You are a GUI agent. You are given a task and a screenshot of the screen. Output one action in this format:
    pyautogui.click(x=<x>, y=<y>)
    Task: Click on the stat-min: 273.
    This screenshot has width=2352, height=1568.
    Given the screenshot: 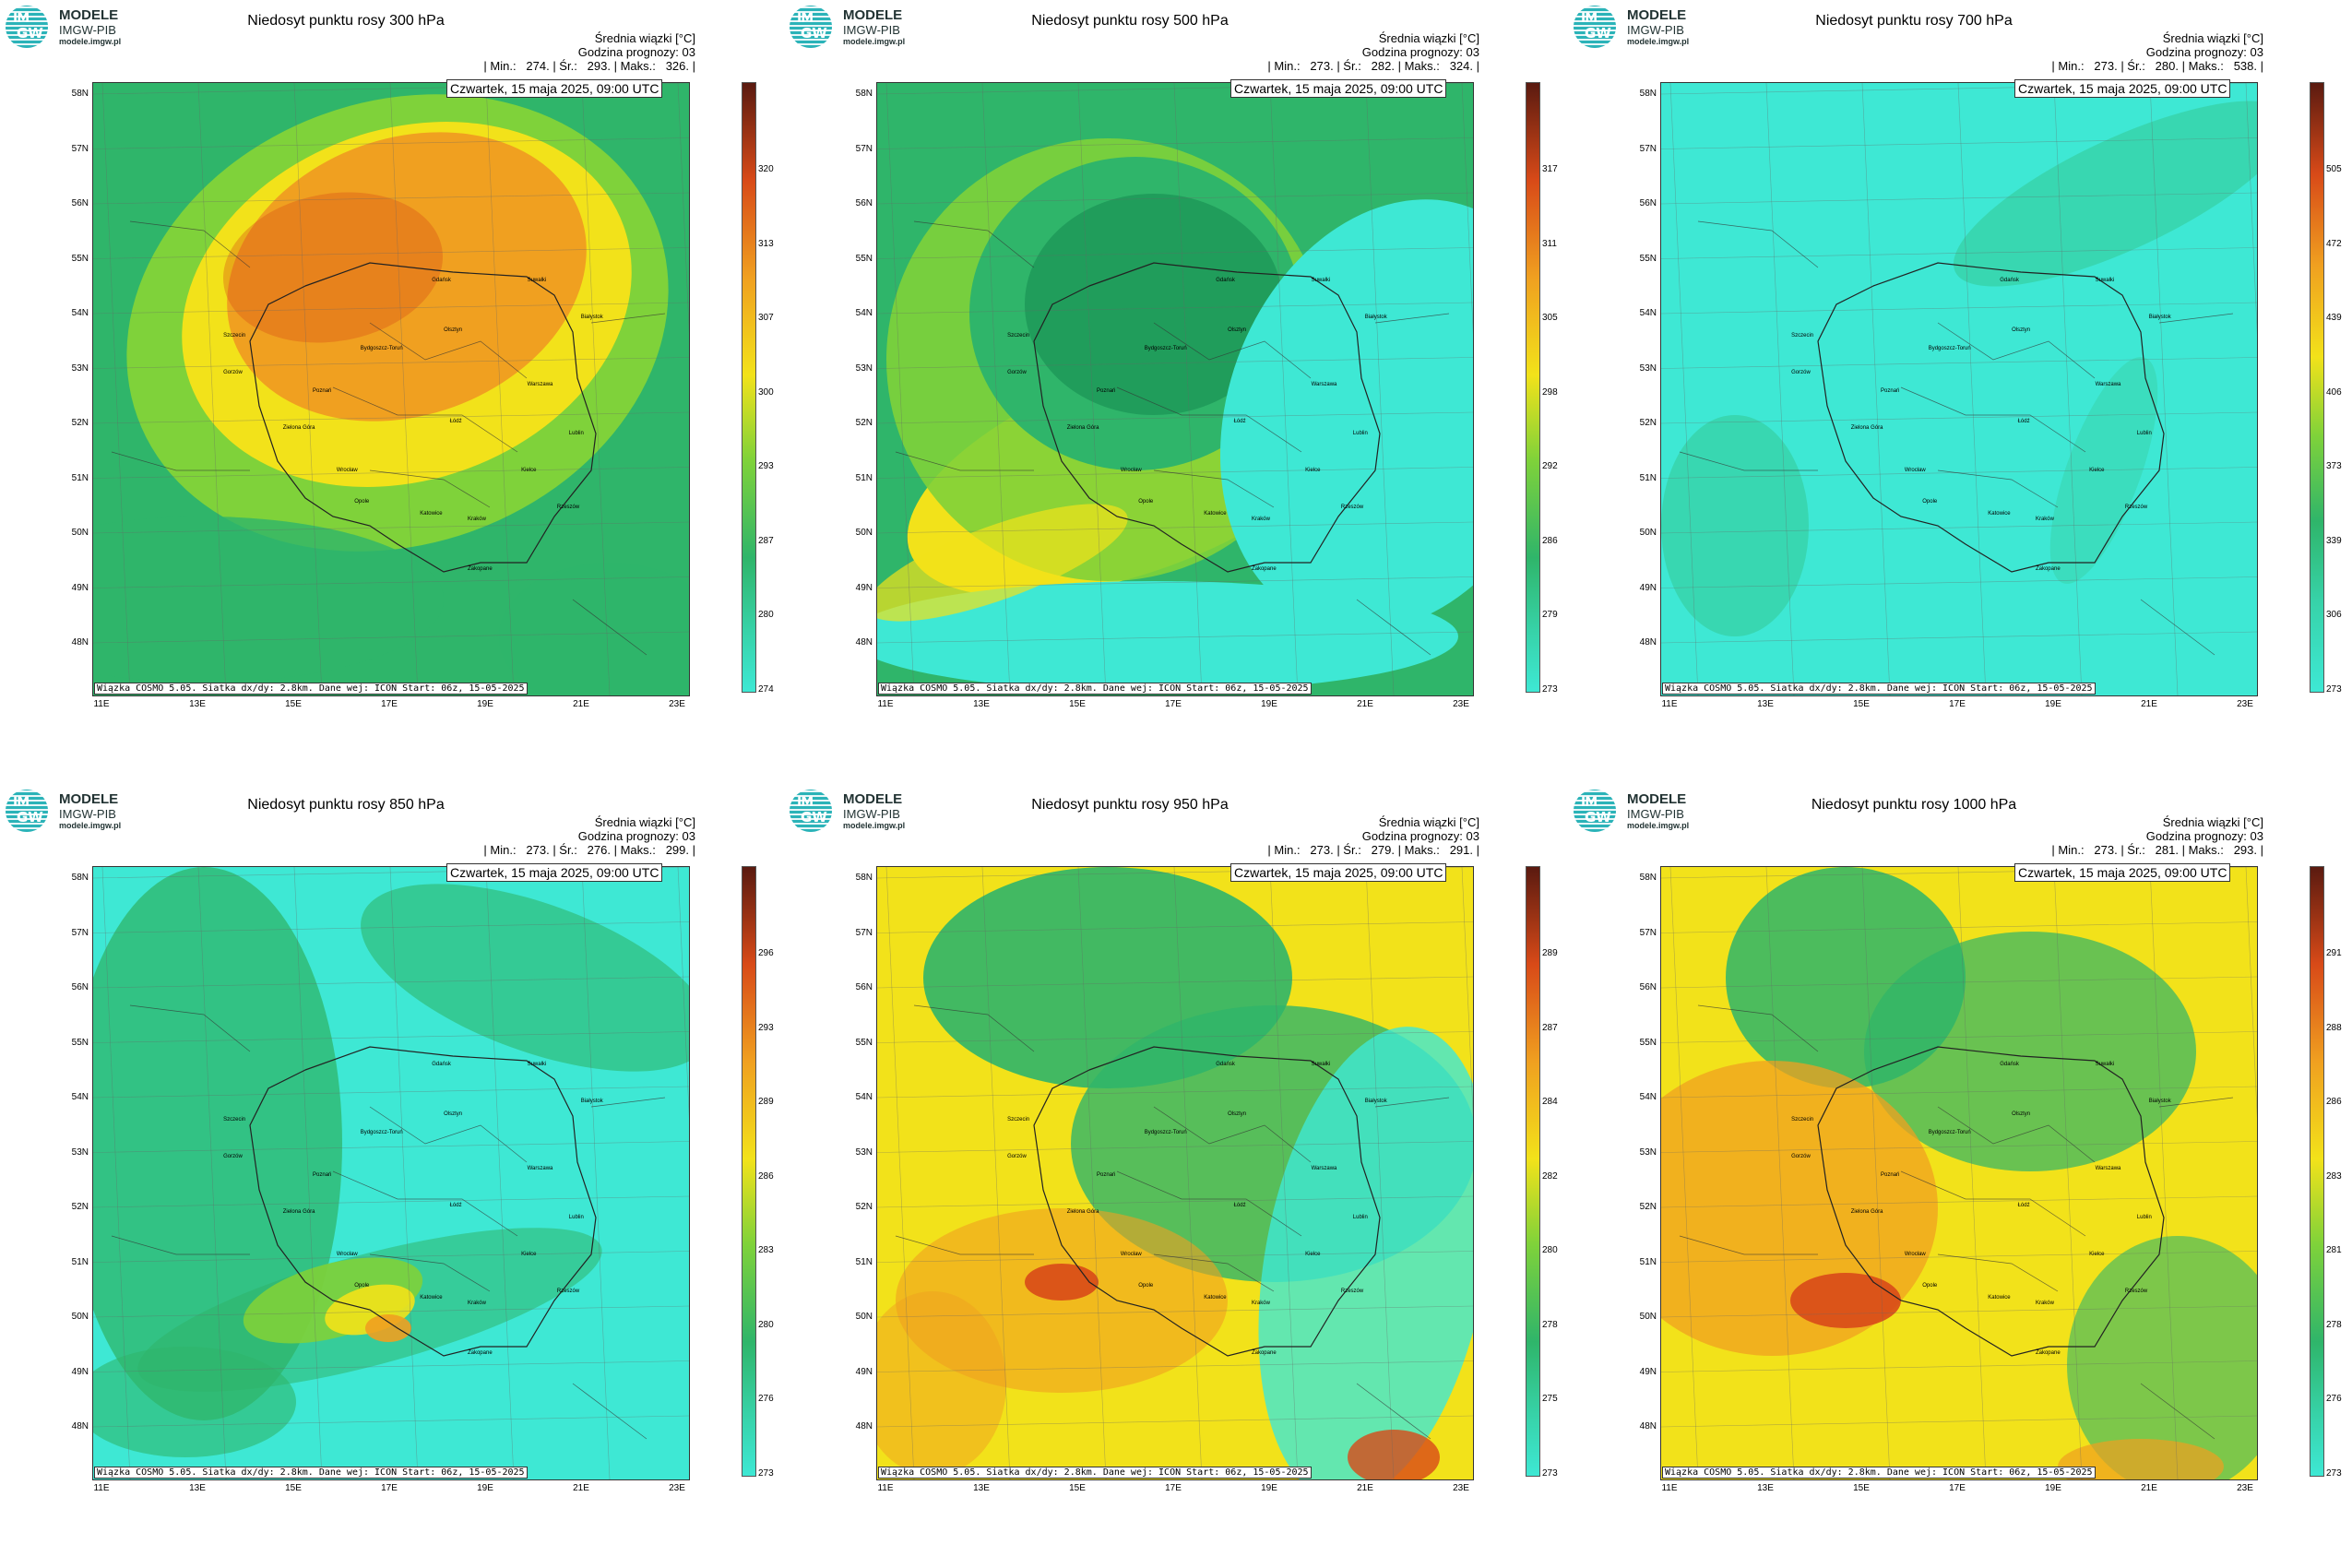 What is the action you would take?
    pyautogui.click(x=2106, y=66)
    